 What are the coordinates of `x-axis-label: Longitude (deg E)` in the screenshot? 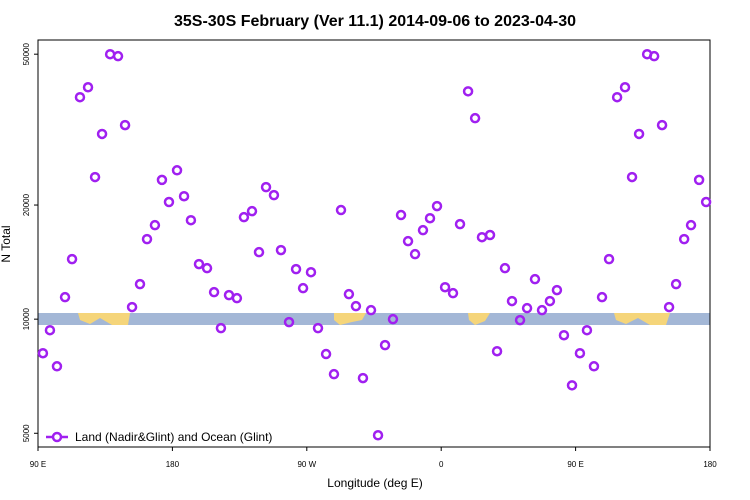 It's located at (374, 483).